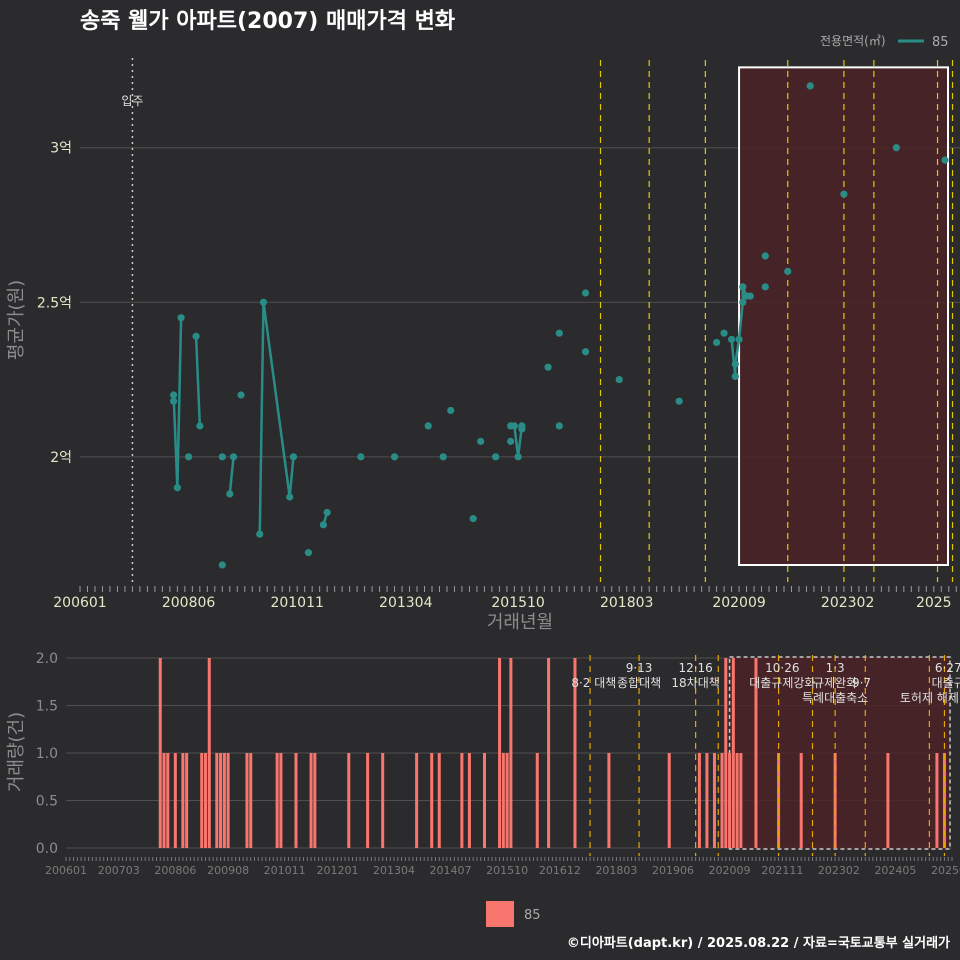 This screenshot has height=960, width=960. I want to click on price-y-tick-label: 2.5억, so click(54, 303).